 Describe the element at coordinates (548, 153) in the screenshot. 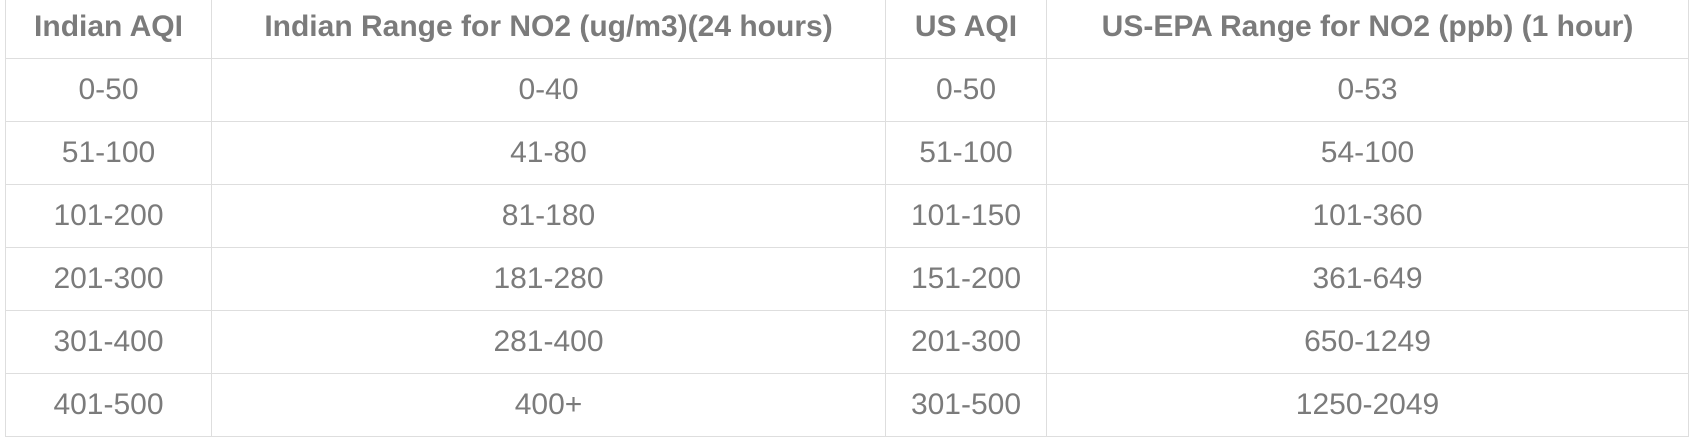

I see `cell-indian-no2-range: 41-80` at that location.